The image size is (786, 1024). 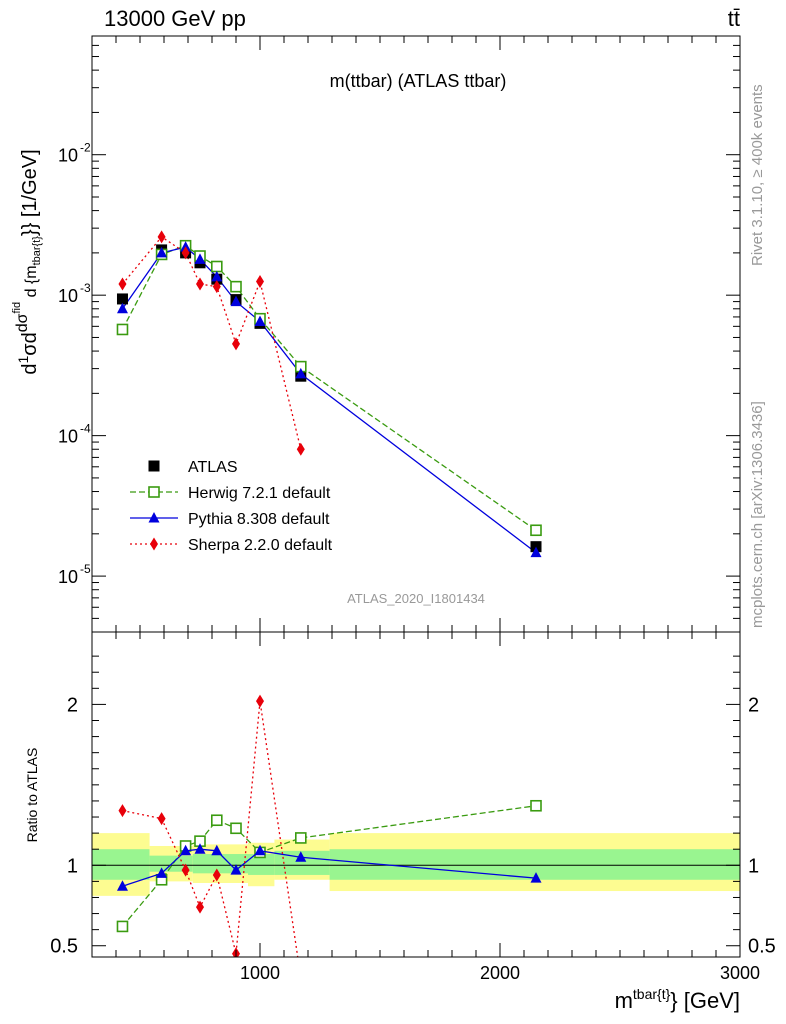 What do you see at coordinates (85, 429) in the screenshot?
I see `y-tick-exponent: -4` at bounding box center [85, 429].